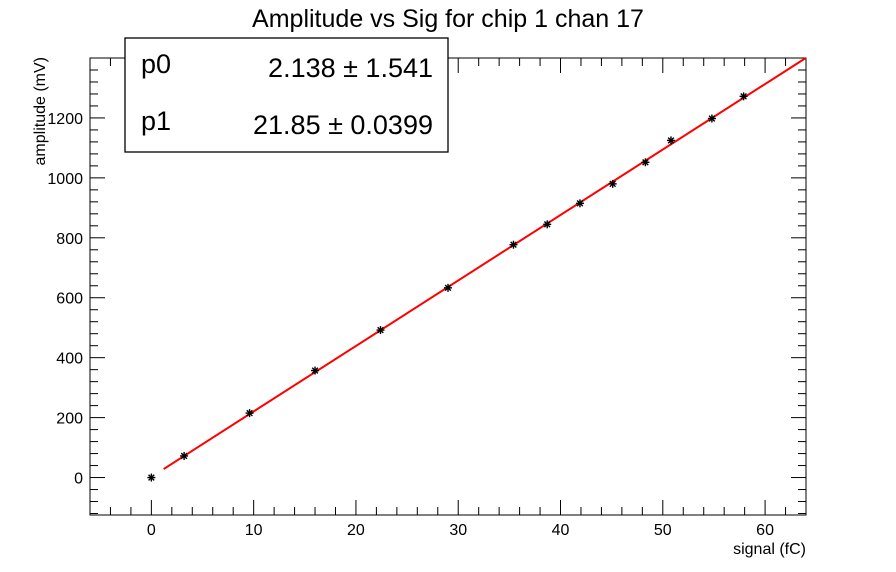 The image size is (896, 572). Describe the element at coordinates (65, 179) in the screenshot. I see `y-tick-label: 1000` at that location.